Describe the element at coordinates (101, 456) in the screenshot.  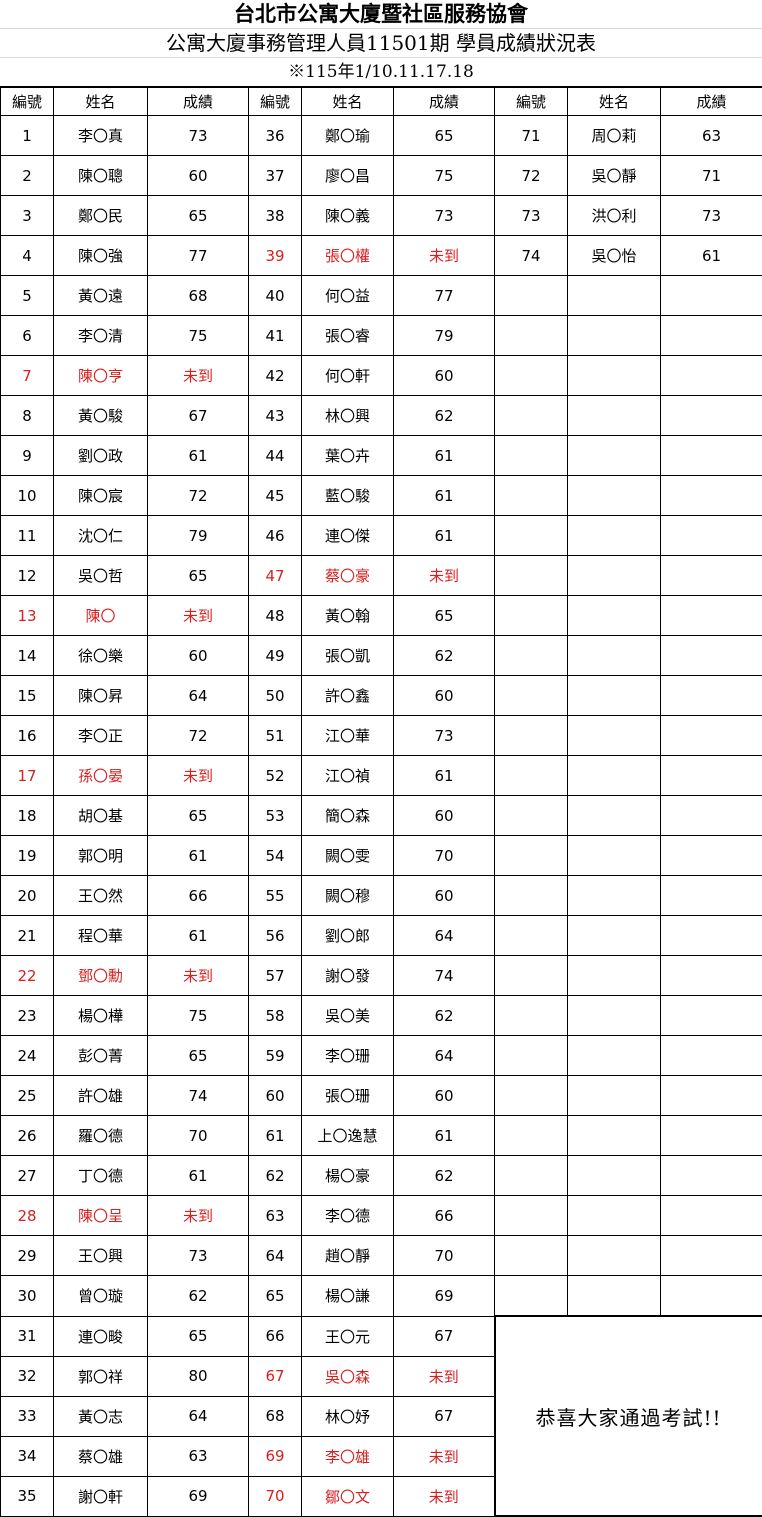
I see `student-name: 劉〇政` at that location.